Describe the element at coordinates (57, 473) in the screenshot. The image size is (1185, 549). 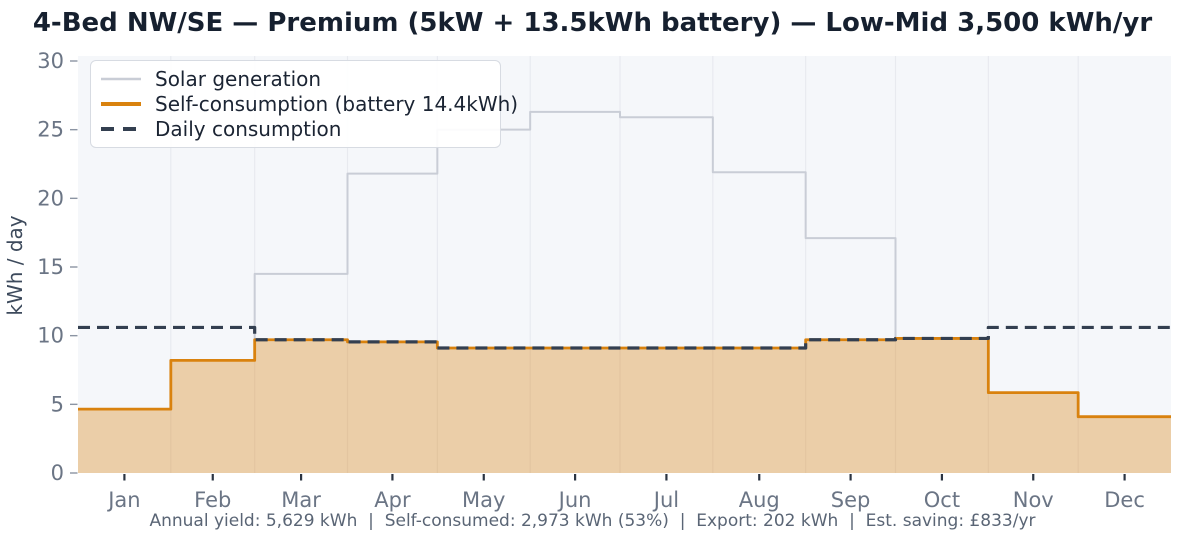
I see `y-tick-label: 0` at that location.